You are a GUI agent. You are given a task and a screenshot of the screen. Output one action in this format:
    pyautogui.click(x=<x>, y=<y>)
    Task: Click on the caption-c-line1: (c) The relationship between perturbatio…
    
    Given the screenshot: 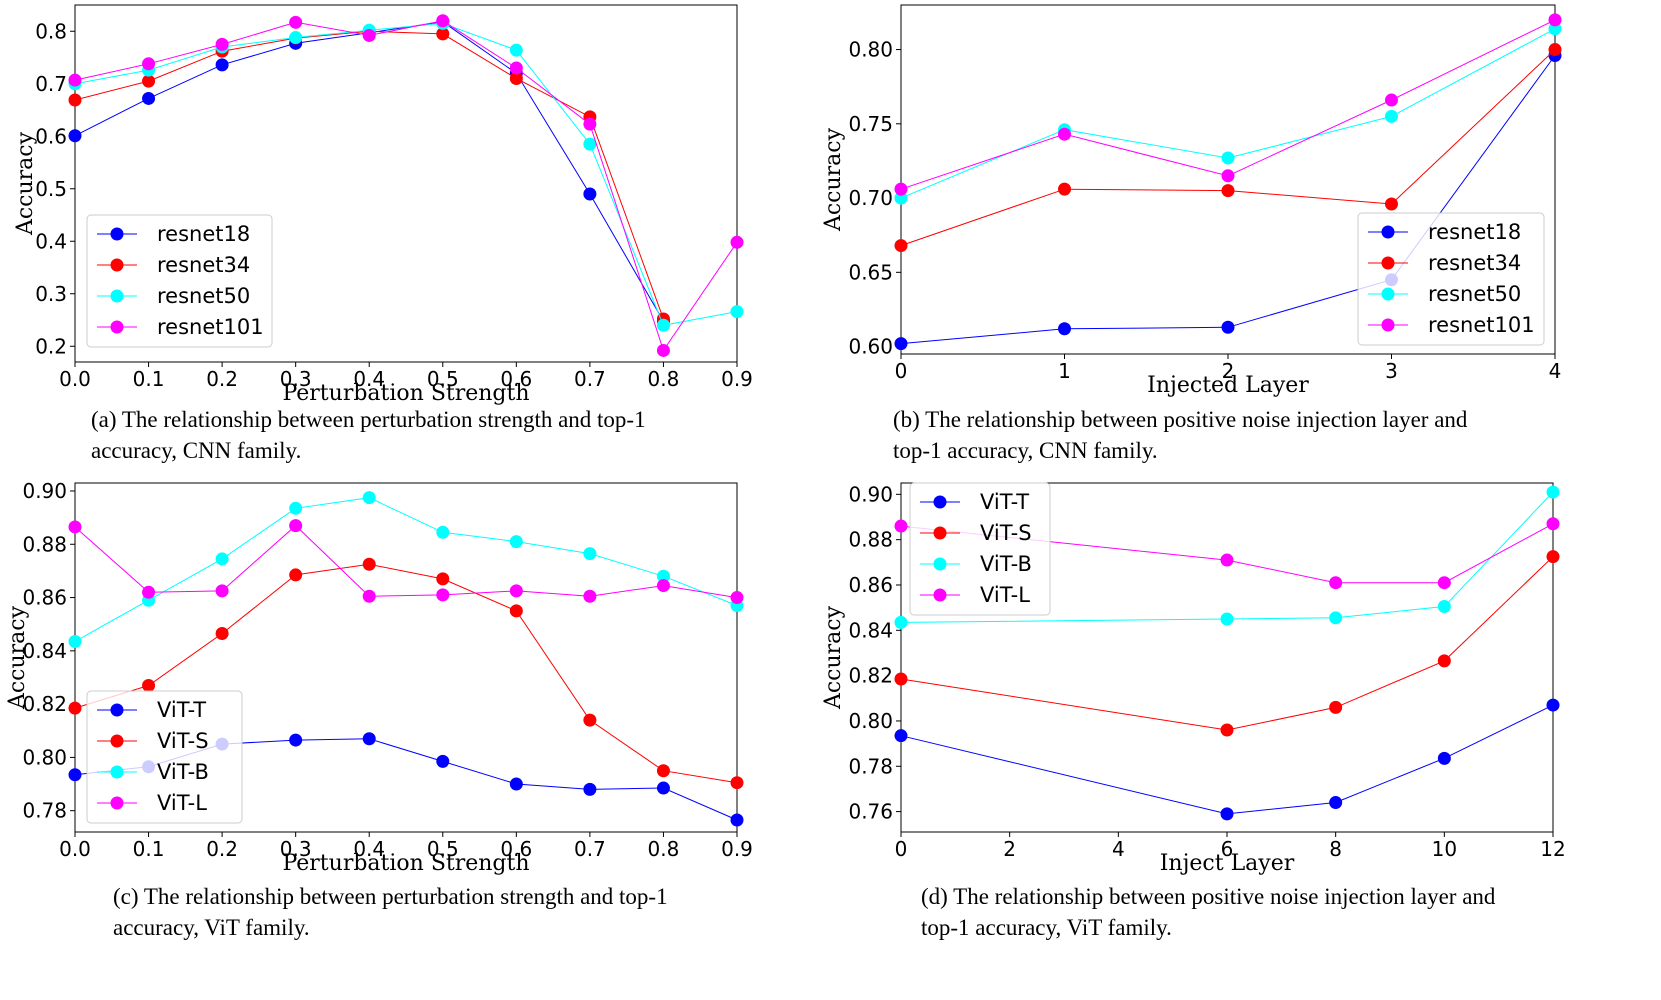 What is the action you would take?
    pyautogui.click(x=390, y=896)
    